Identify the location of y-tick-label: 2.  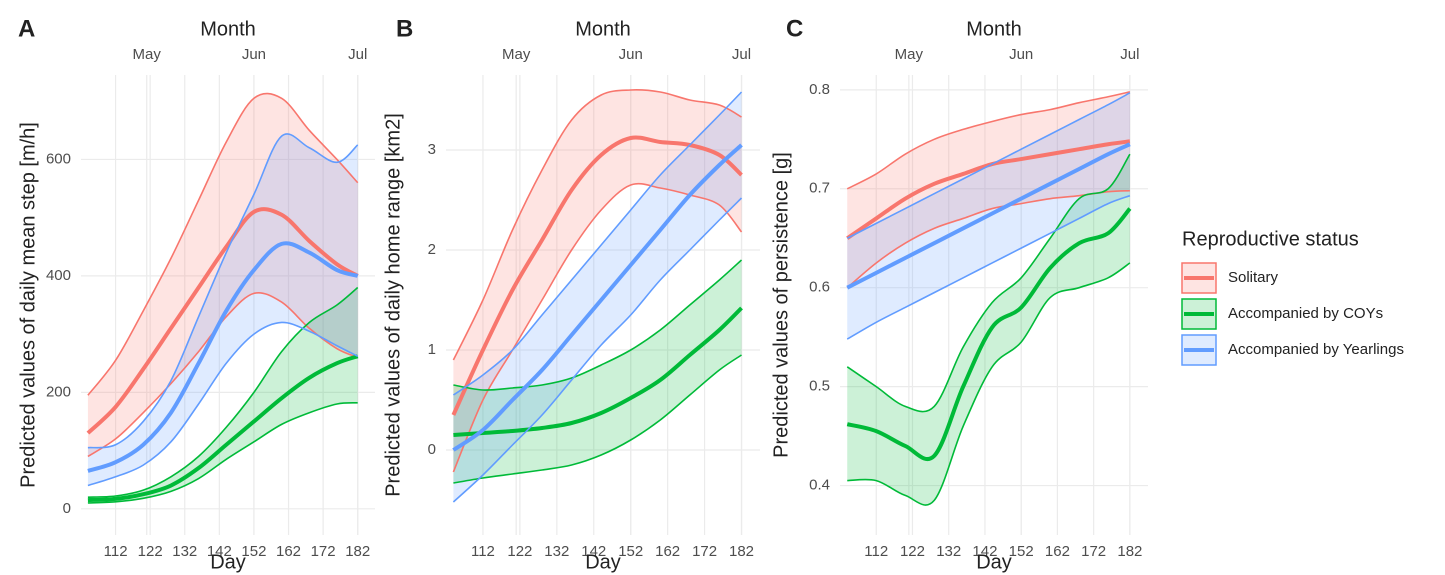
(432, 249).